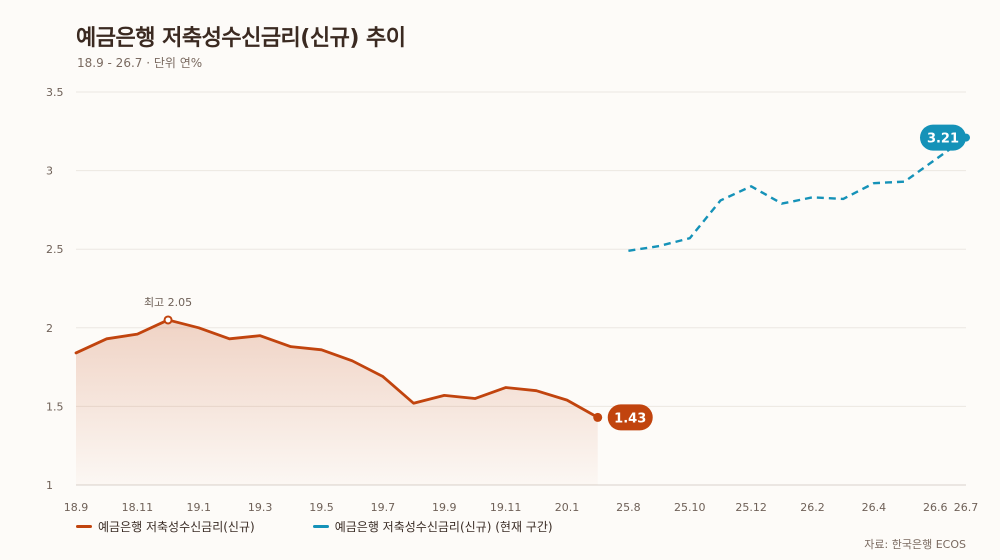  I want to click on x-tick-label: 19.5, so click(321, 507).